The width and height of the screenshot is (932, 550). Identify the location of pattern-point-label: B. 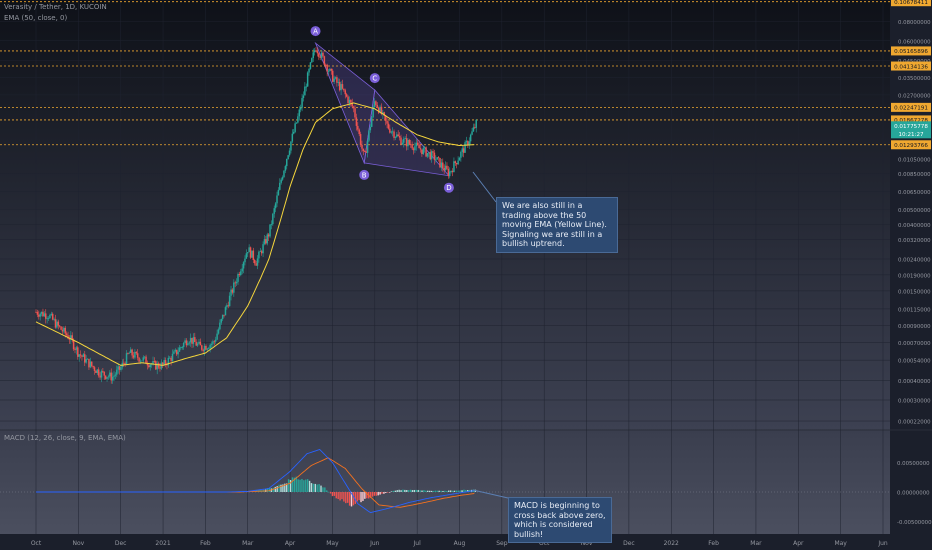
(364, 175).